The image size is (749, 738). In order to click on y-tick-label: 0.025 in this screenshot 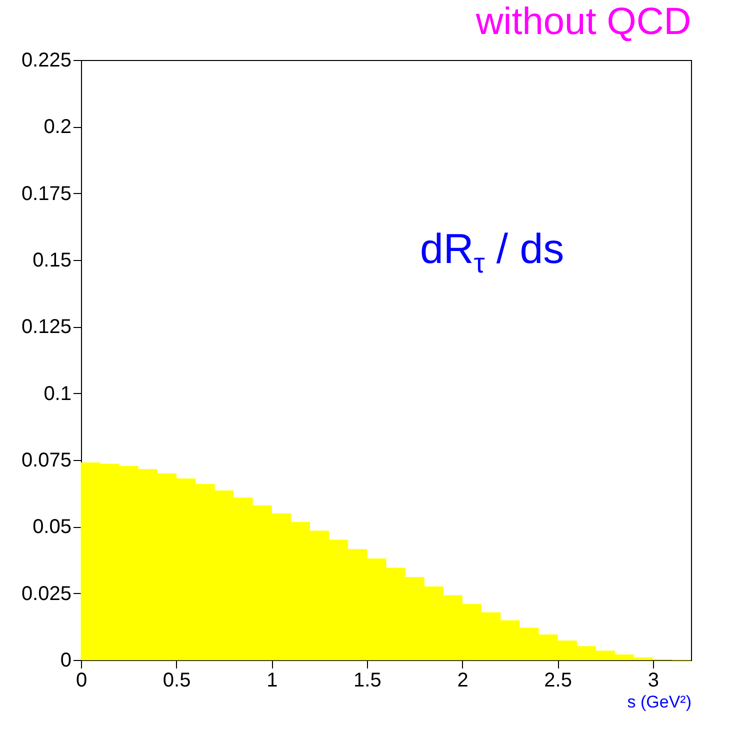, I will do `click(46, 593)`.